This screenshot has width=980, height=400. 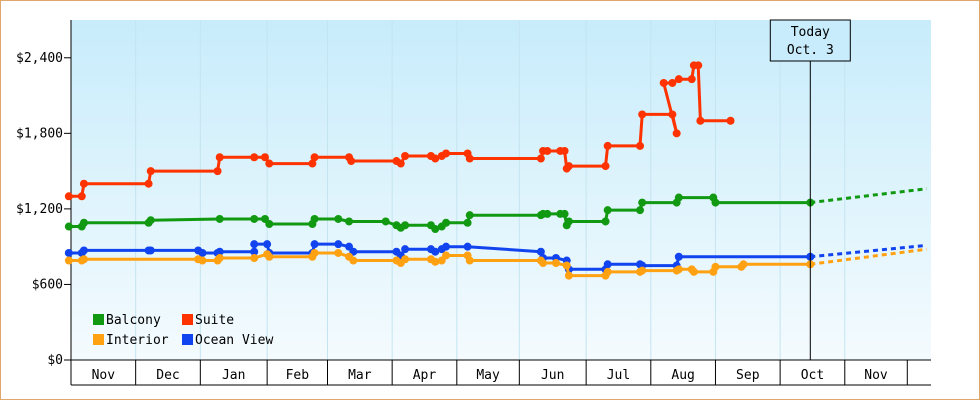 I want to click on today-label-line1: Today, so click(x=810, y=32).